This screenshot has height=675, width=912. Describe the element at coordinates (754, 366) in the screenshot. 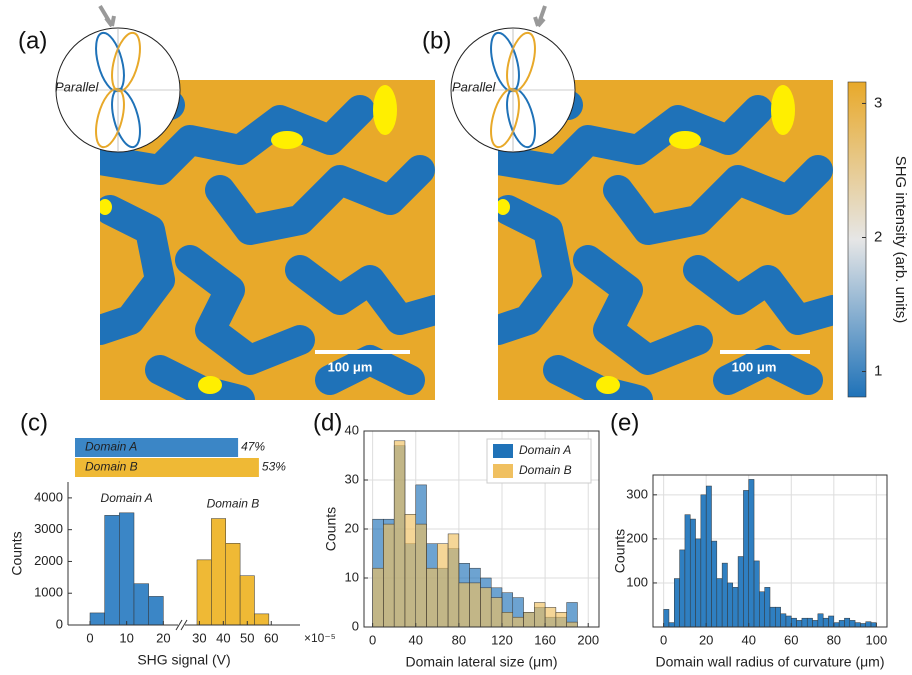

I see `scale-bar-label: 100 μm` at that location.